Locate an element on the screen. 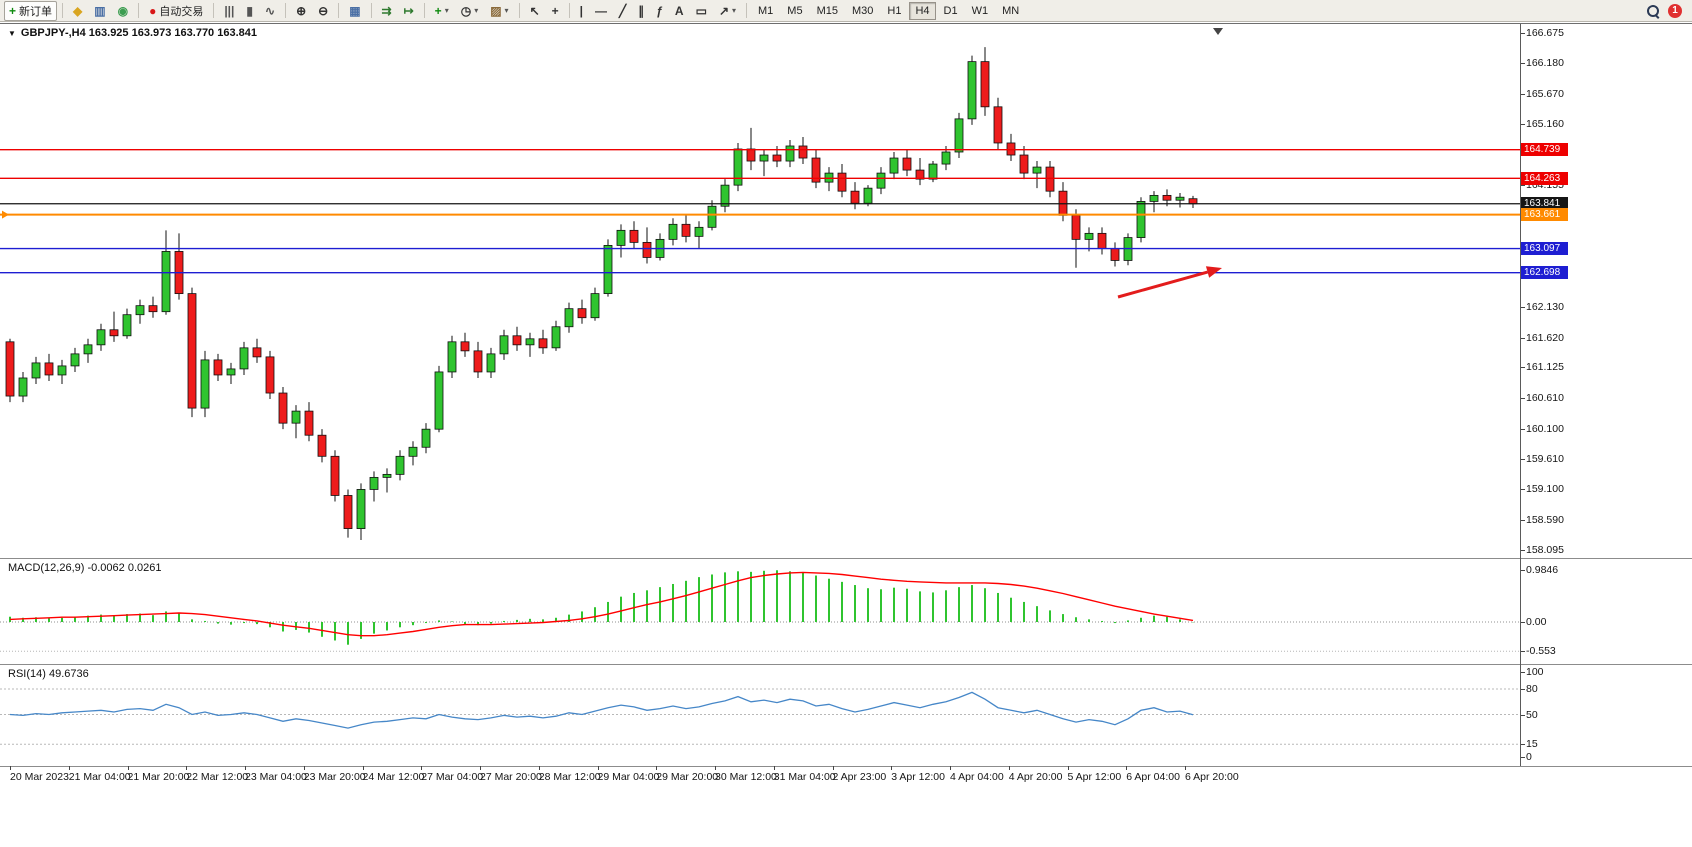  arrows-button: ↗ ▾ is located at coordinates (727, 11).